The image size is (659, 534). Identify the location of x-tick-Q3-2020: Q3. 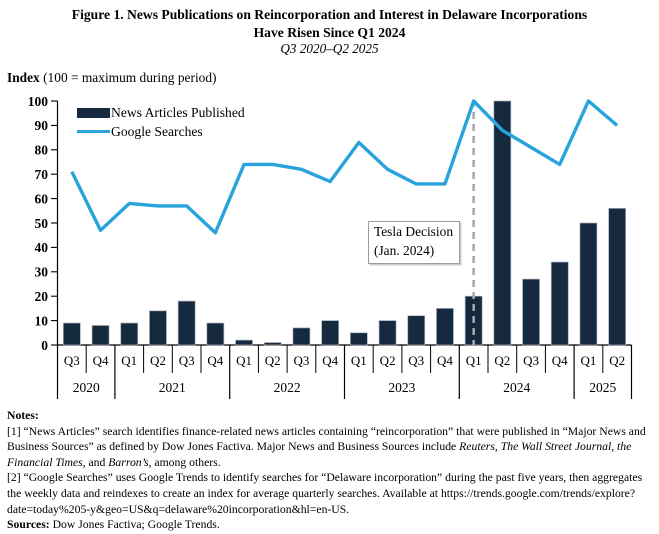
(72, 360).